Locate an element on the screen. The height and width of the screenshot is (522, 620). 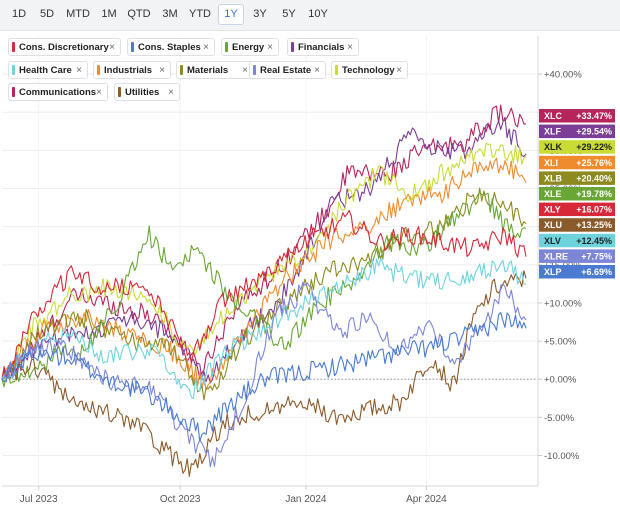
y-tick-label: +40.00% is located at coordinates (563, 75).